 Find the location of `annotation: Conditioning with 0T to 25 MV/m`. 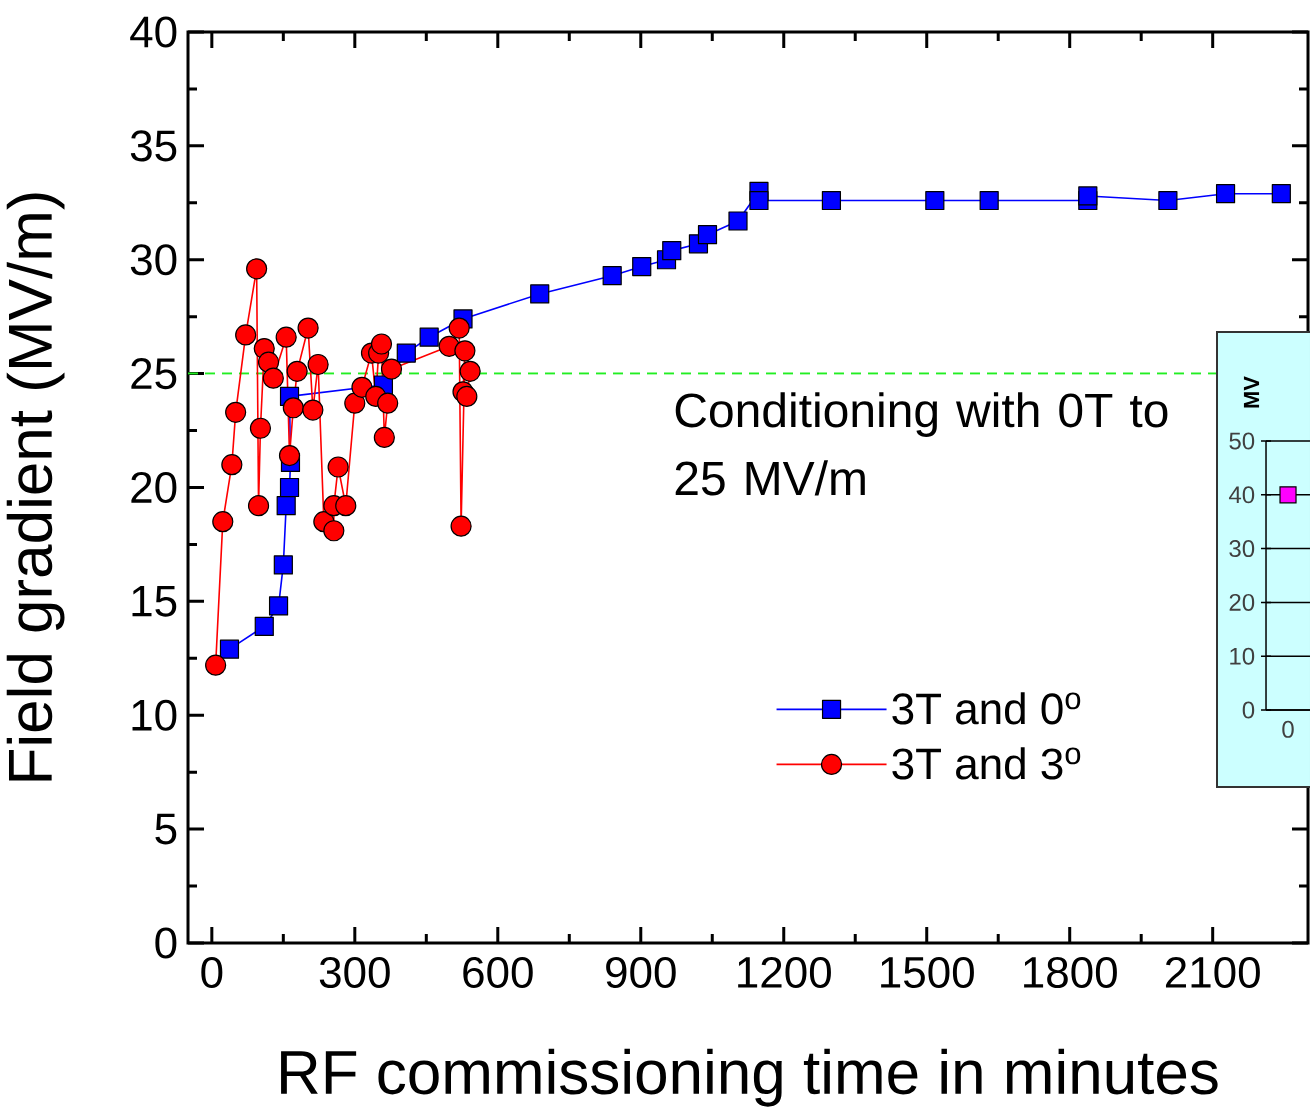

annotation: Conditioning with 0T to 25 MV/m is located at coordinates (921, 444).